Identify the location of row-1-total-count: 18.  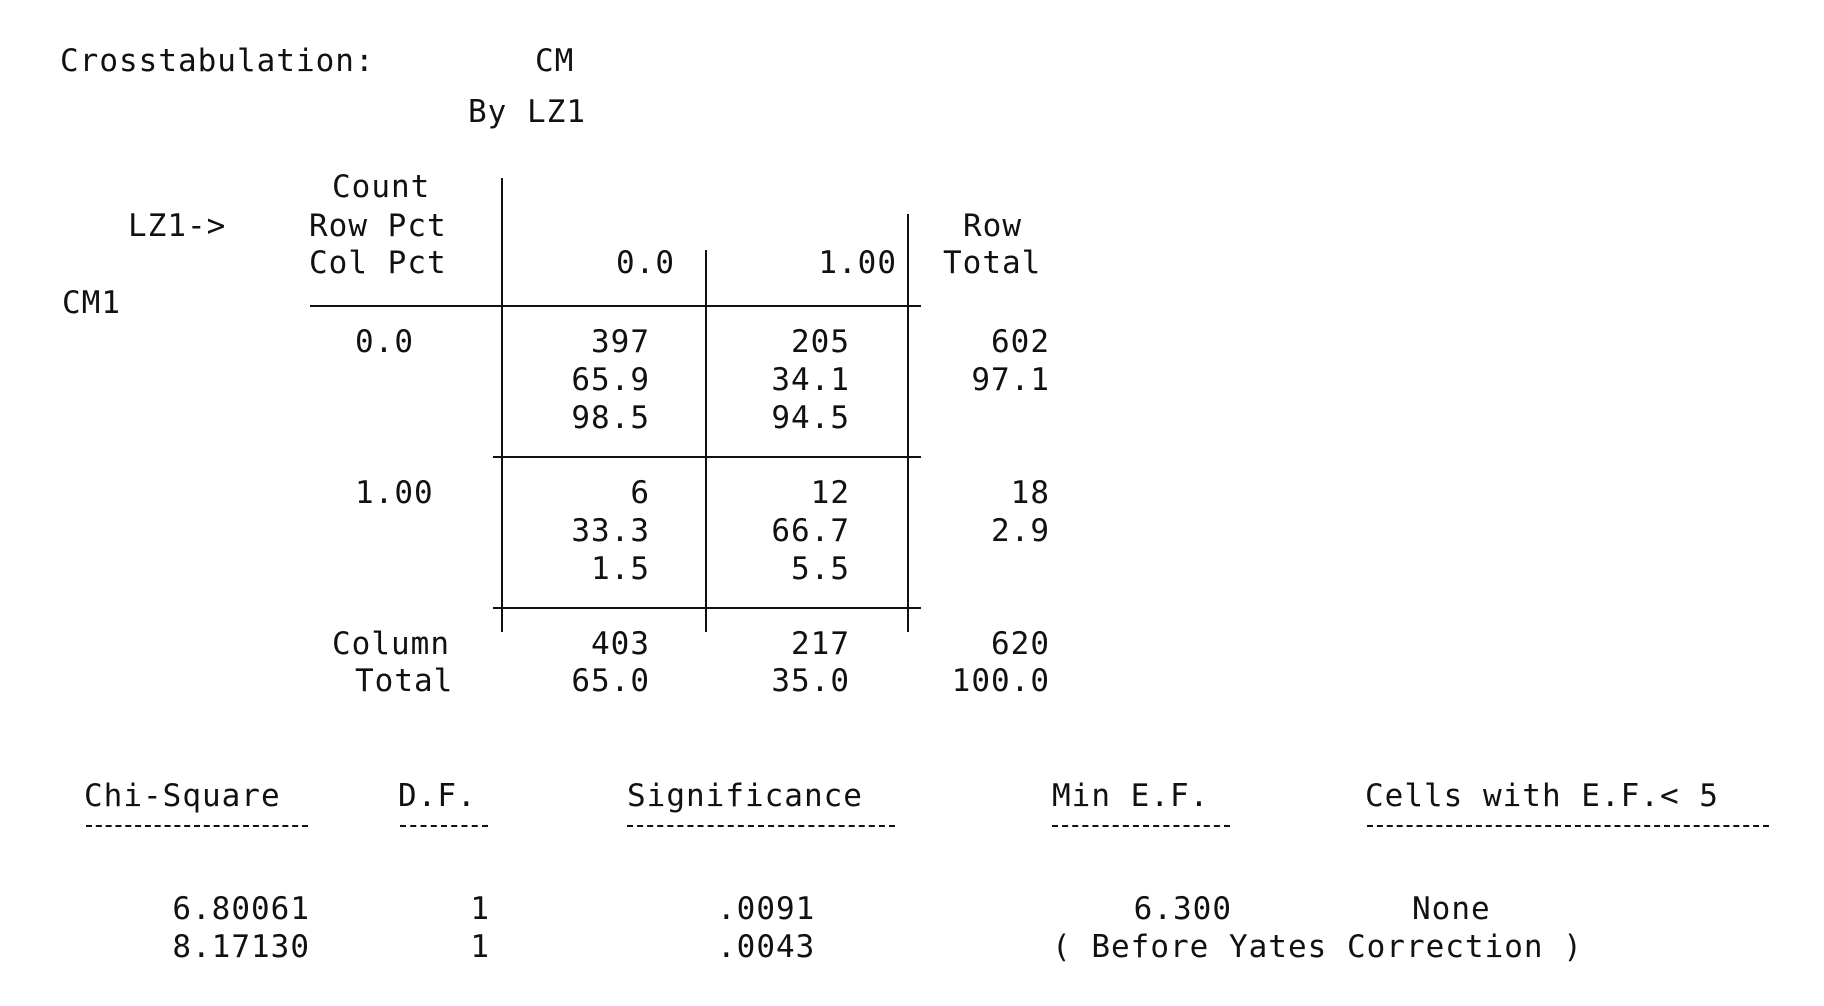
(1030, 493).